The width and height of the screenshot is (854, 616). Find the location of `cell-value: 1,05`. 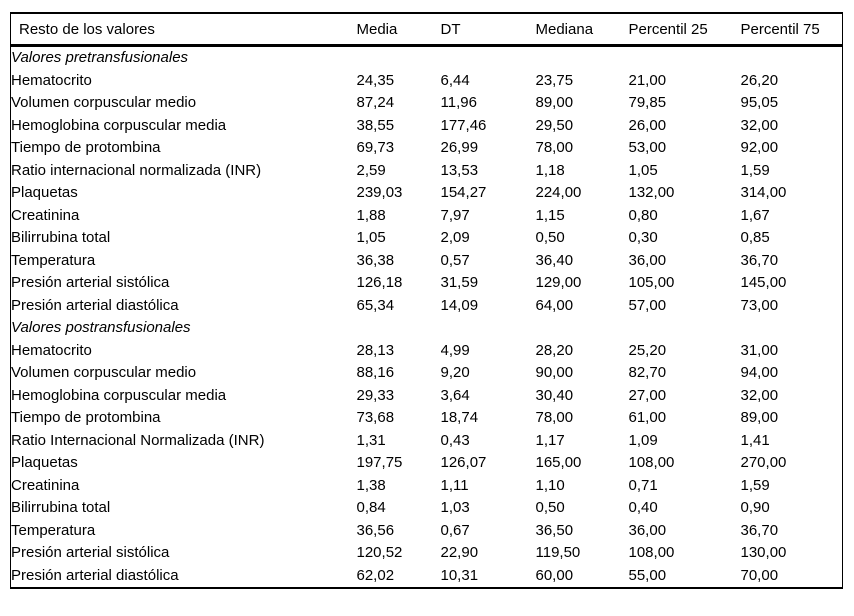

cell-value: 1,05 is located at coordinates (643, 170).